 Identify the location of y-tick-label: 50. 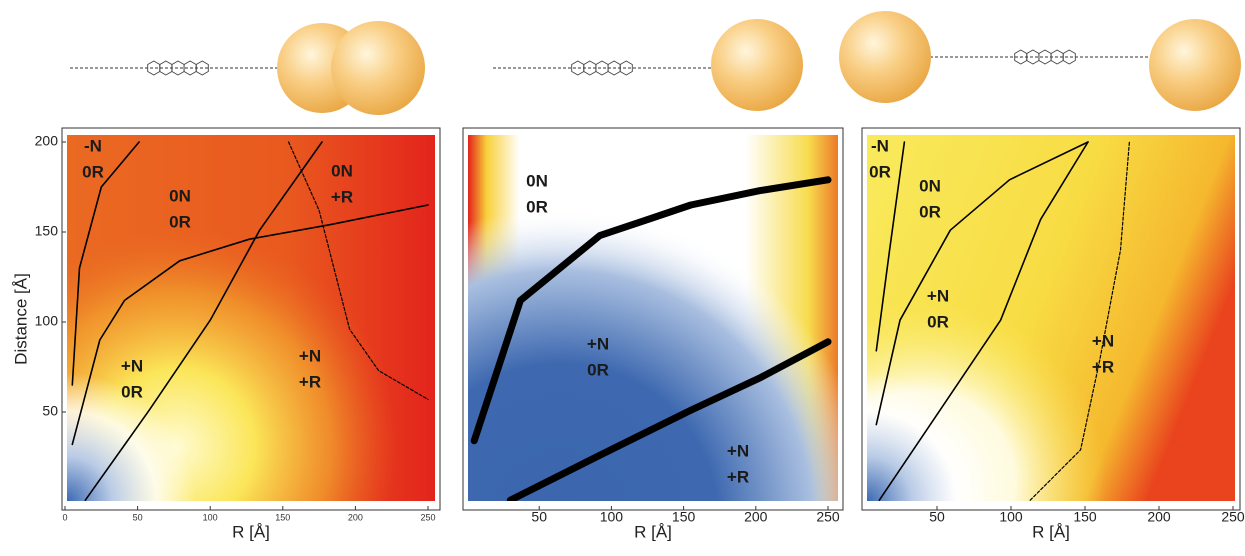
(50, 411).